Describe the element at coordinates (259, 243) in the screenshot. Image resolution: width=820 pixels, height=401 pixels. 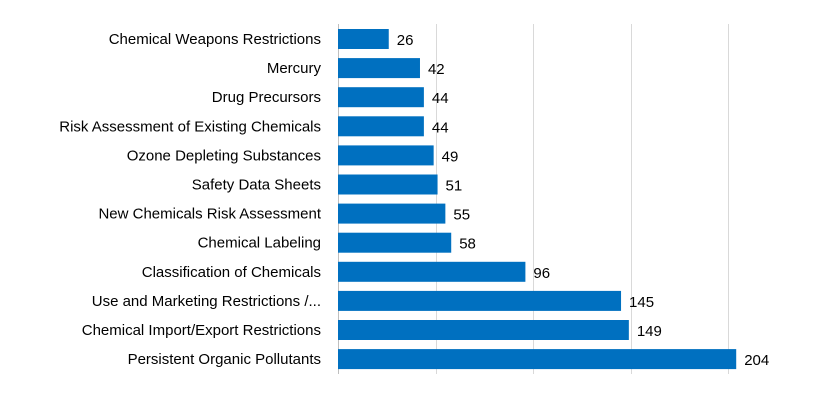
I see `category-label: Chemical Labeling` at that location.